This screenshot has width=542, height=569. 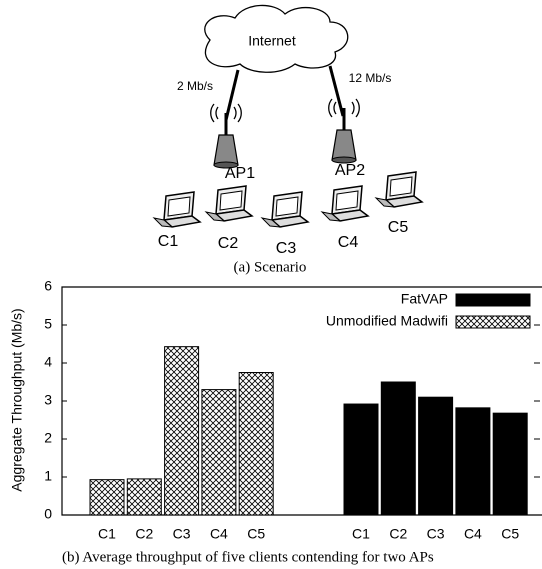 I want to click on client-label: C2, so click(x=228, y=243).